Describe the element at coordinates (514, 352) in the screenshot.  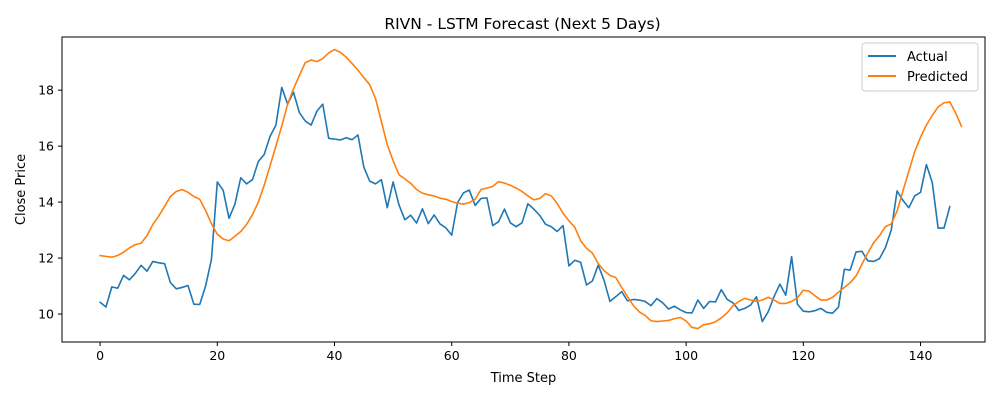
I see `x-axis: 0 20 40 60 80 100 120 140` at that location.